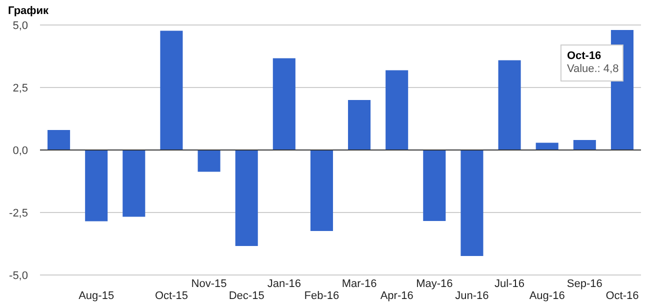 Image resolution: width=663 pixels, height=306 pixels. I want to click on x-tick-label: Oct-16, so click(622, 296).